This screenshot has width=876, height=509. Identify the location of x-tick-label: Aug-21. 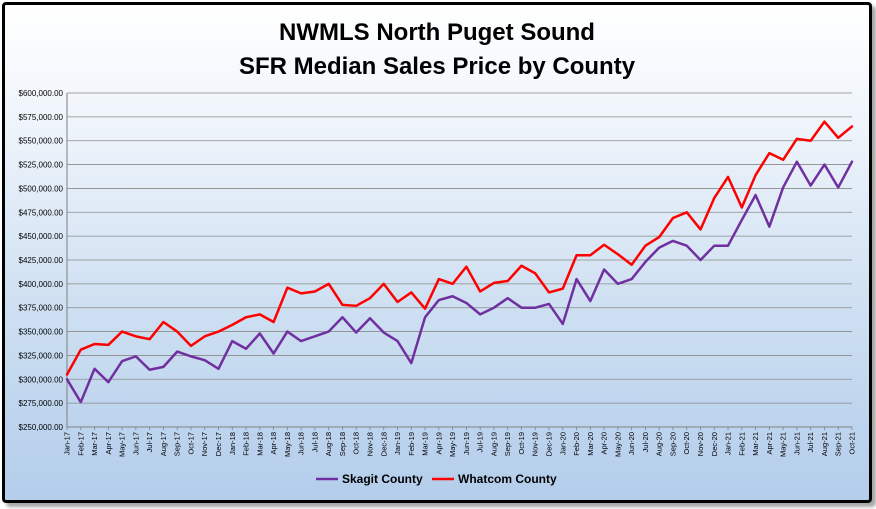
(824, 444).